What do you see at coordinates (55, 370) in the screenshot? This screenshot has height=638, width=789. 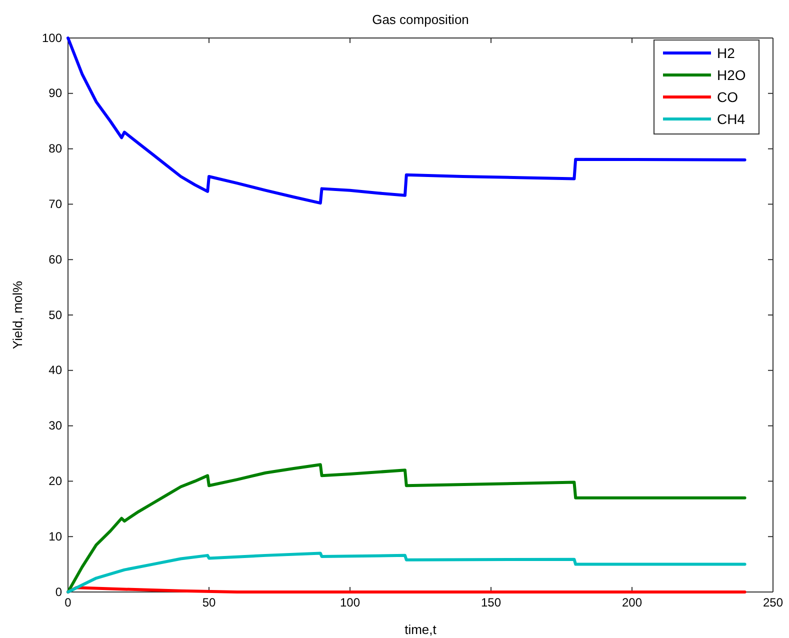 I see `y-tick-label: 40` at bounding box center [55, 370].